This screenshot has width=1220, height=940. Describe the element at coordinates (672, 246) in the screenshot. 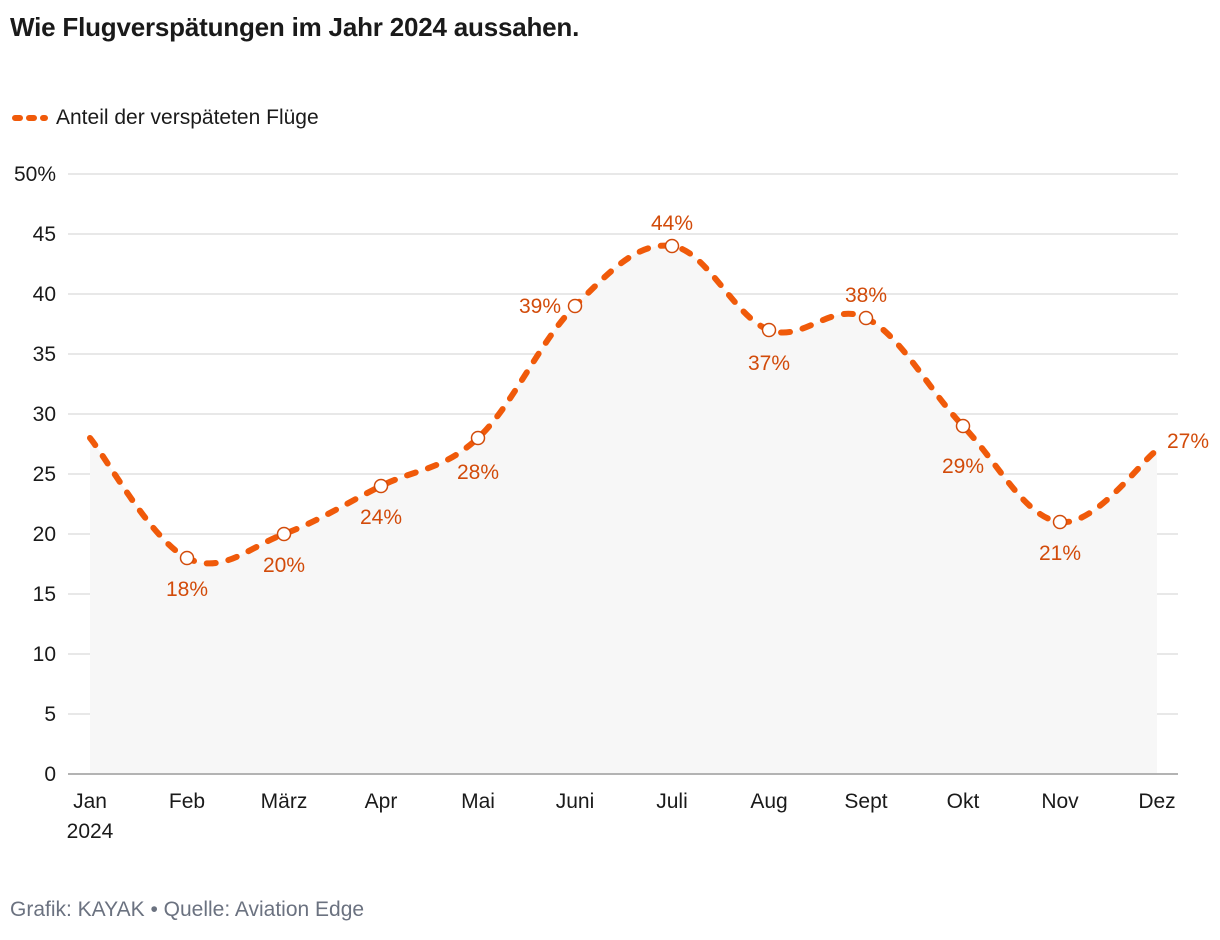

I see `data-point-Juli` at that location.